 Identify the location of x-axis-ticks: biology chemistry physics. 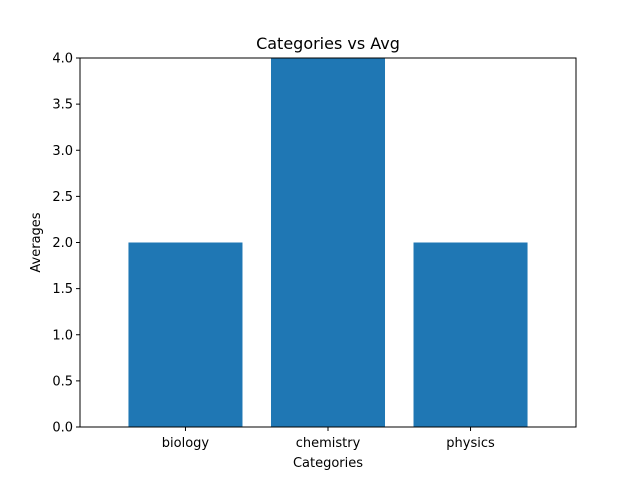
(328, 439).